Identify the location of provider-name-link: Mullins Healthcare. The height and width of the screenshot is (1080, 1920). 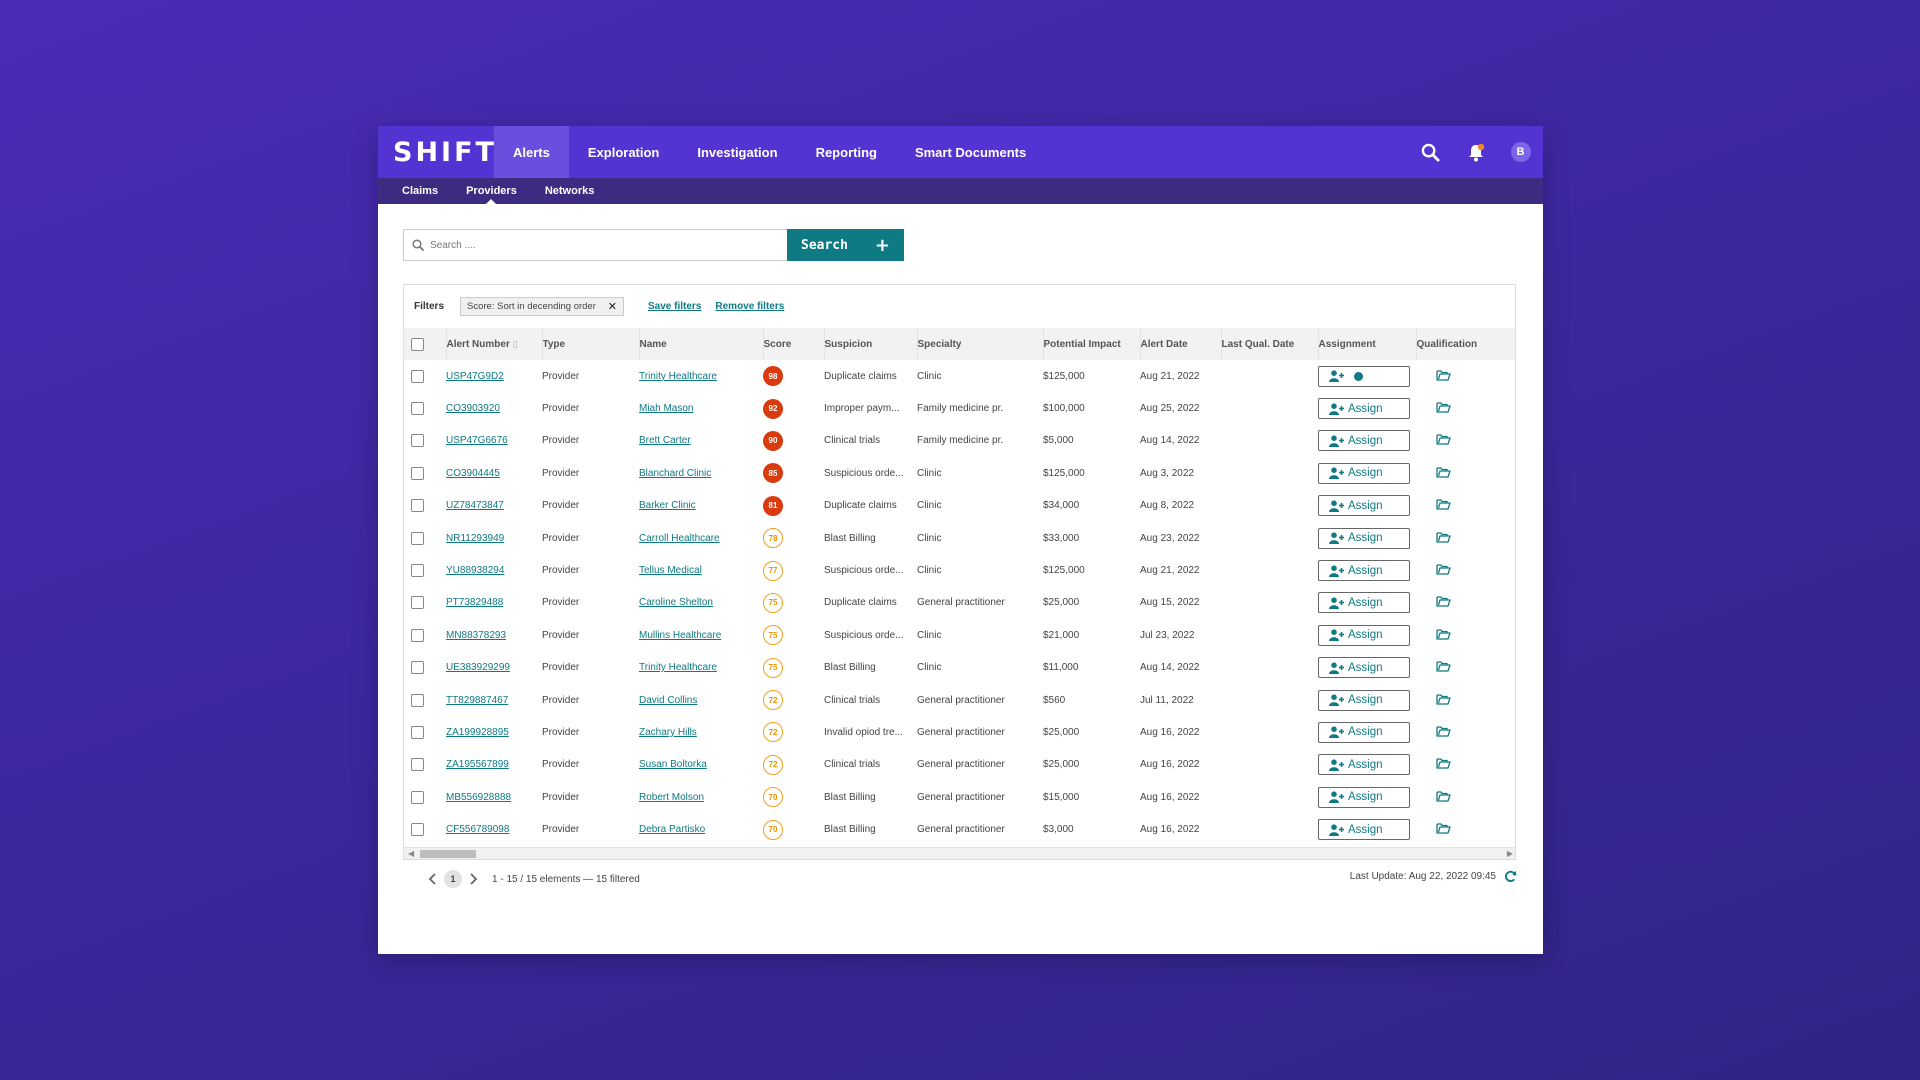
(680, 635).